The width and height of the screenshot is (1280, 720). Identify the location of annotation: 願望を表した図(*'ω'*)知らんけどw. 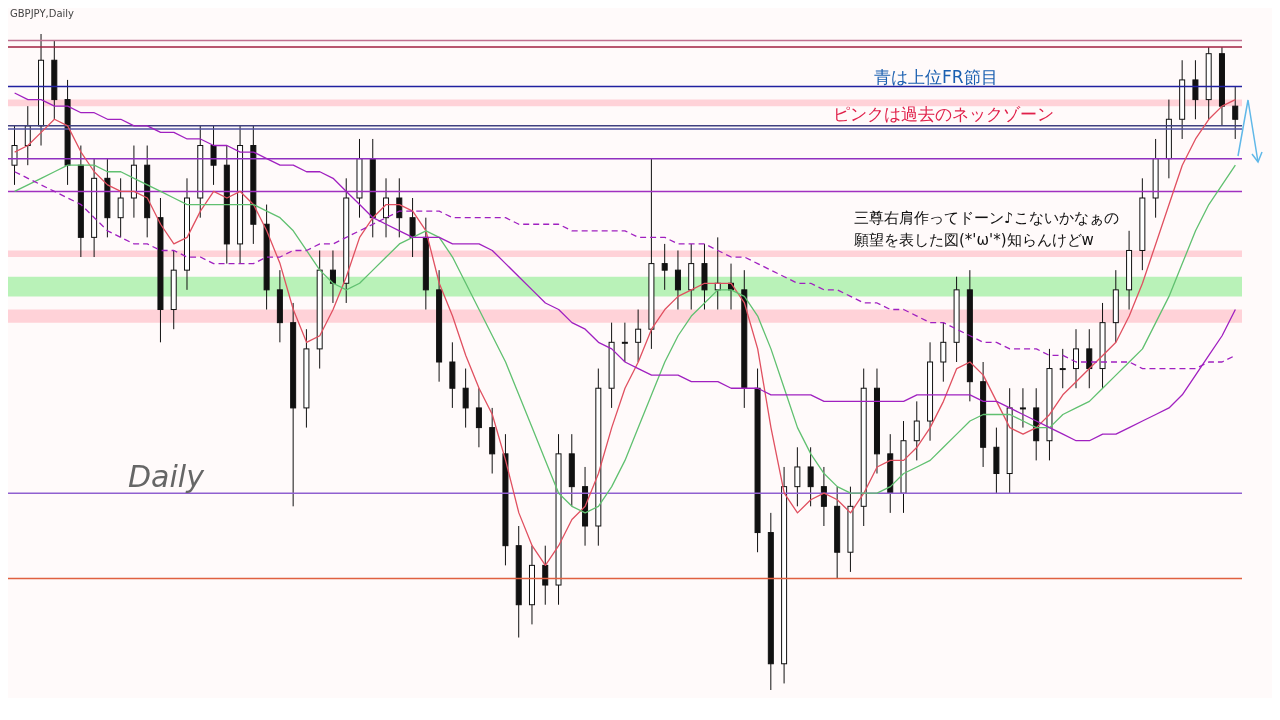
(974, 240).